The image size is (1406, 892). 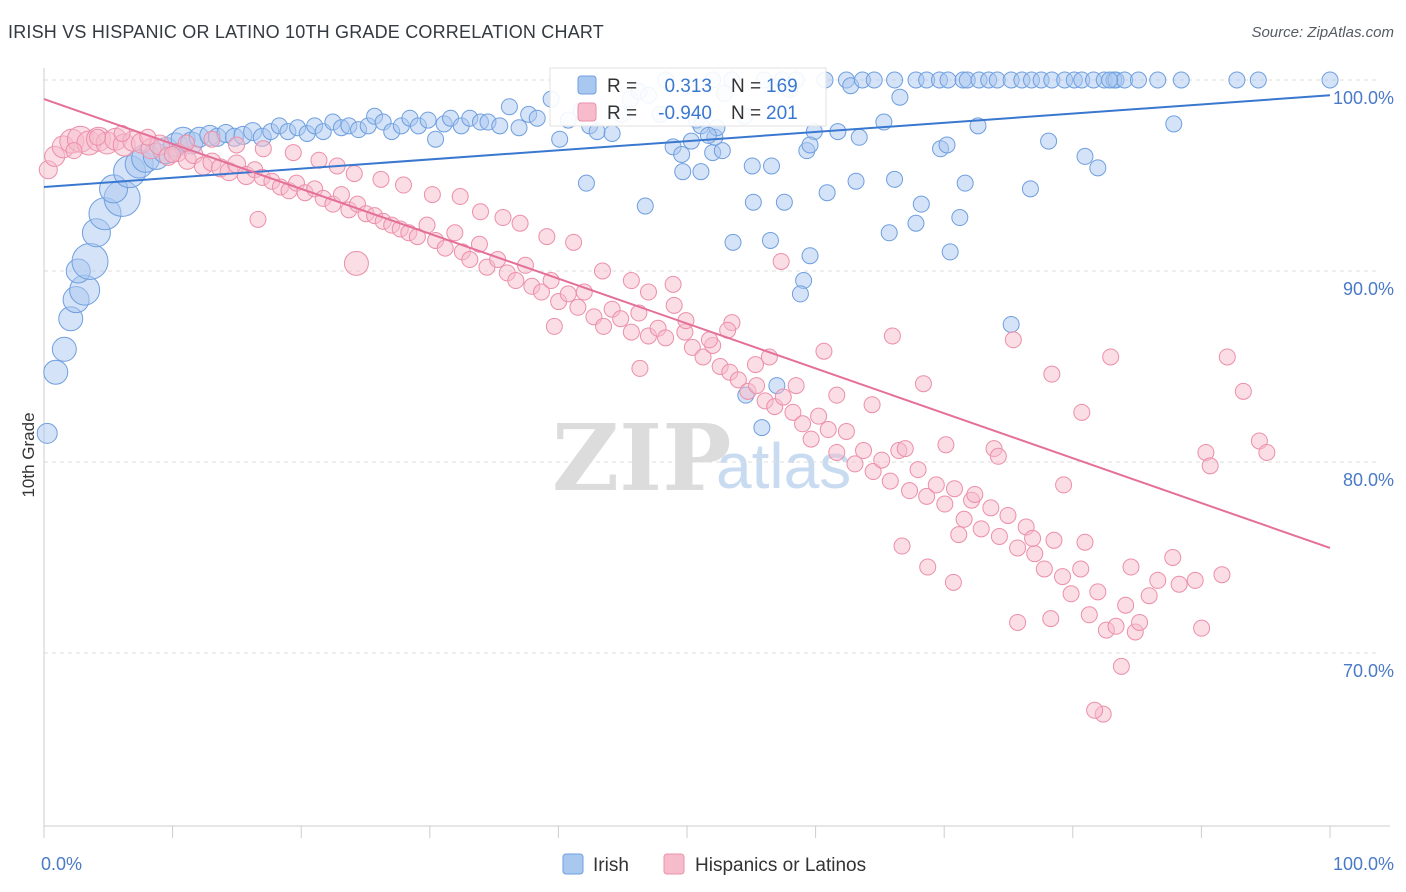 What do you see at coordinates (587, 85) in the screenshot?
I see `legend-swatch-irish` at bounding box center [587, 85].